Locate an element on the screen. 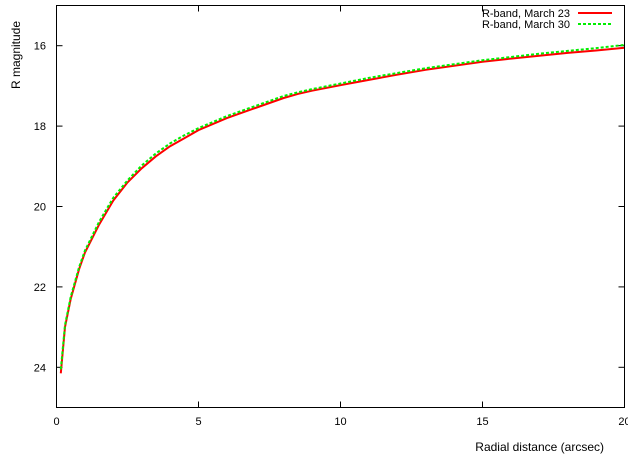  x-tick-label: 5 is located at coordinates (198, 422).